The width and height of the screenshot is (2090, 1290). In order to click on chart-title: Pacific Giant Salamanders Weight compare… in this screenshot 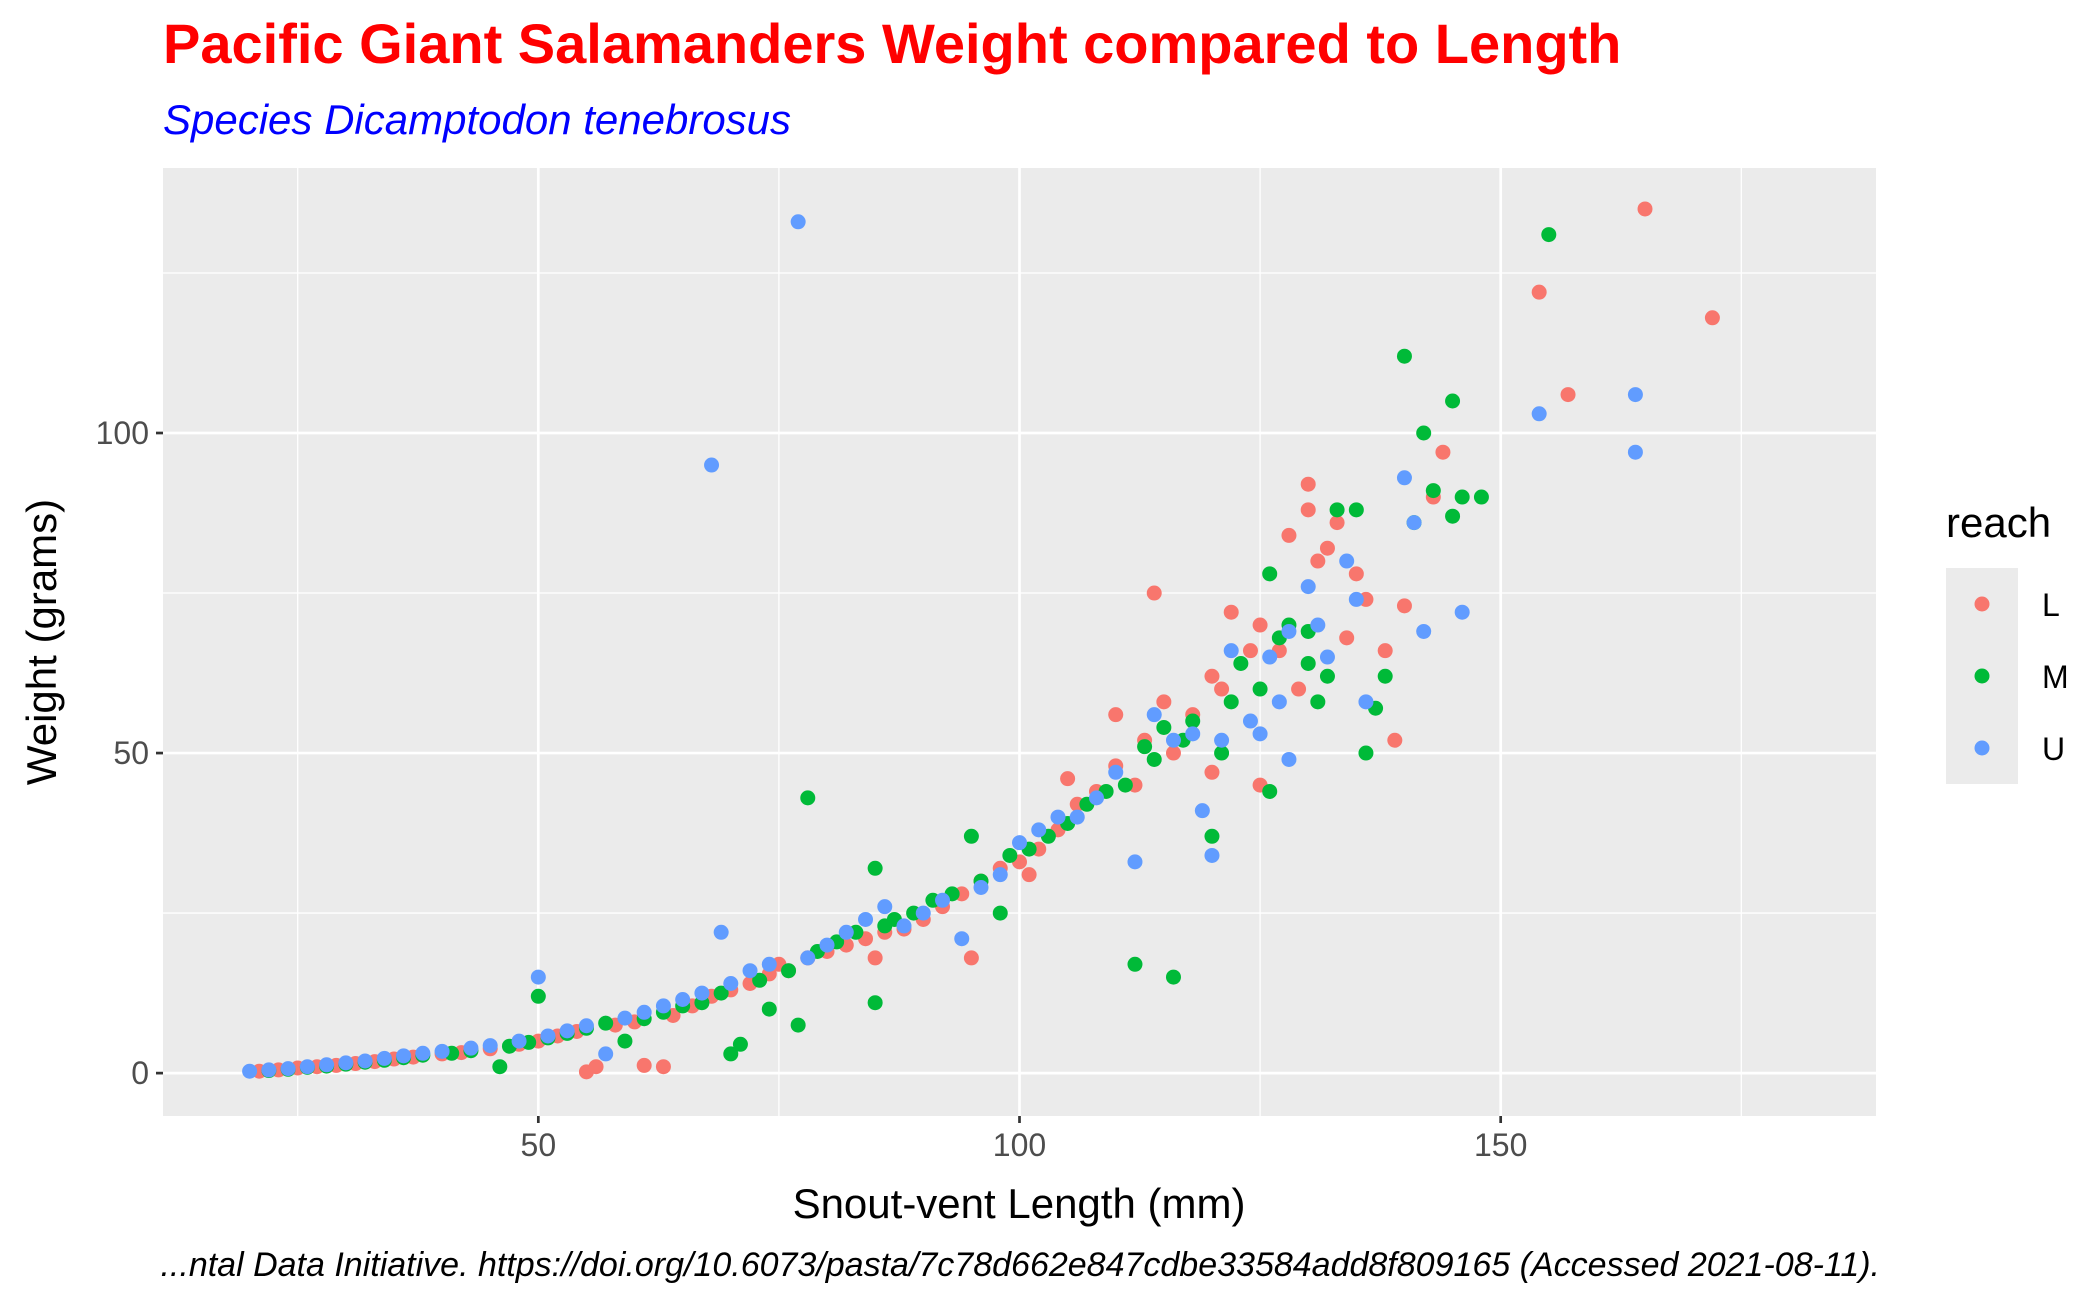, I will do `click(892, 43)`.